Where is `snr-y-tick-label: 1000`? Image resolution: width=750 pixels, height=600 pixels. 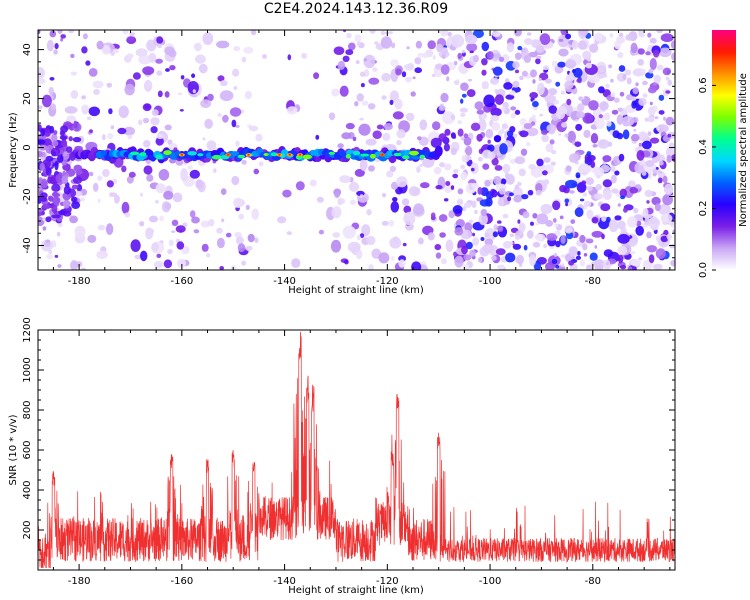
snr-y-tick-label: 1000 is located at coordinates (27, 369).